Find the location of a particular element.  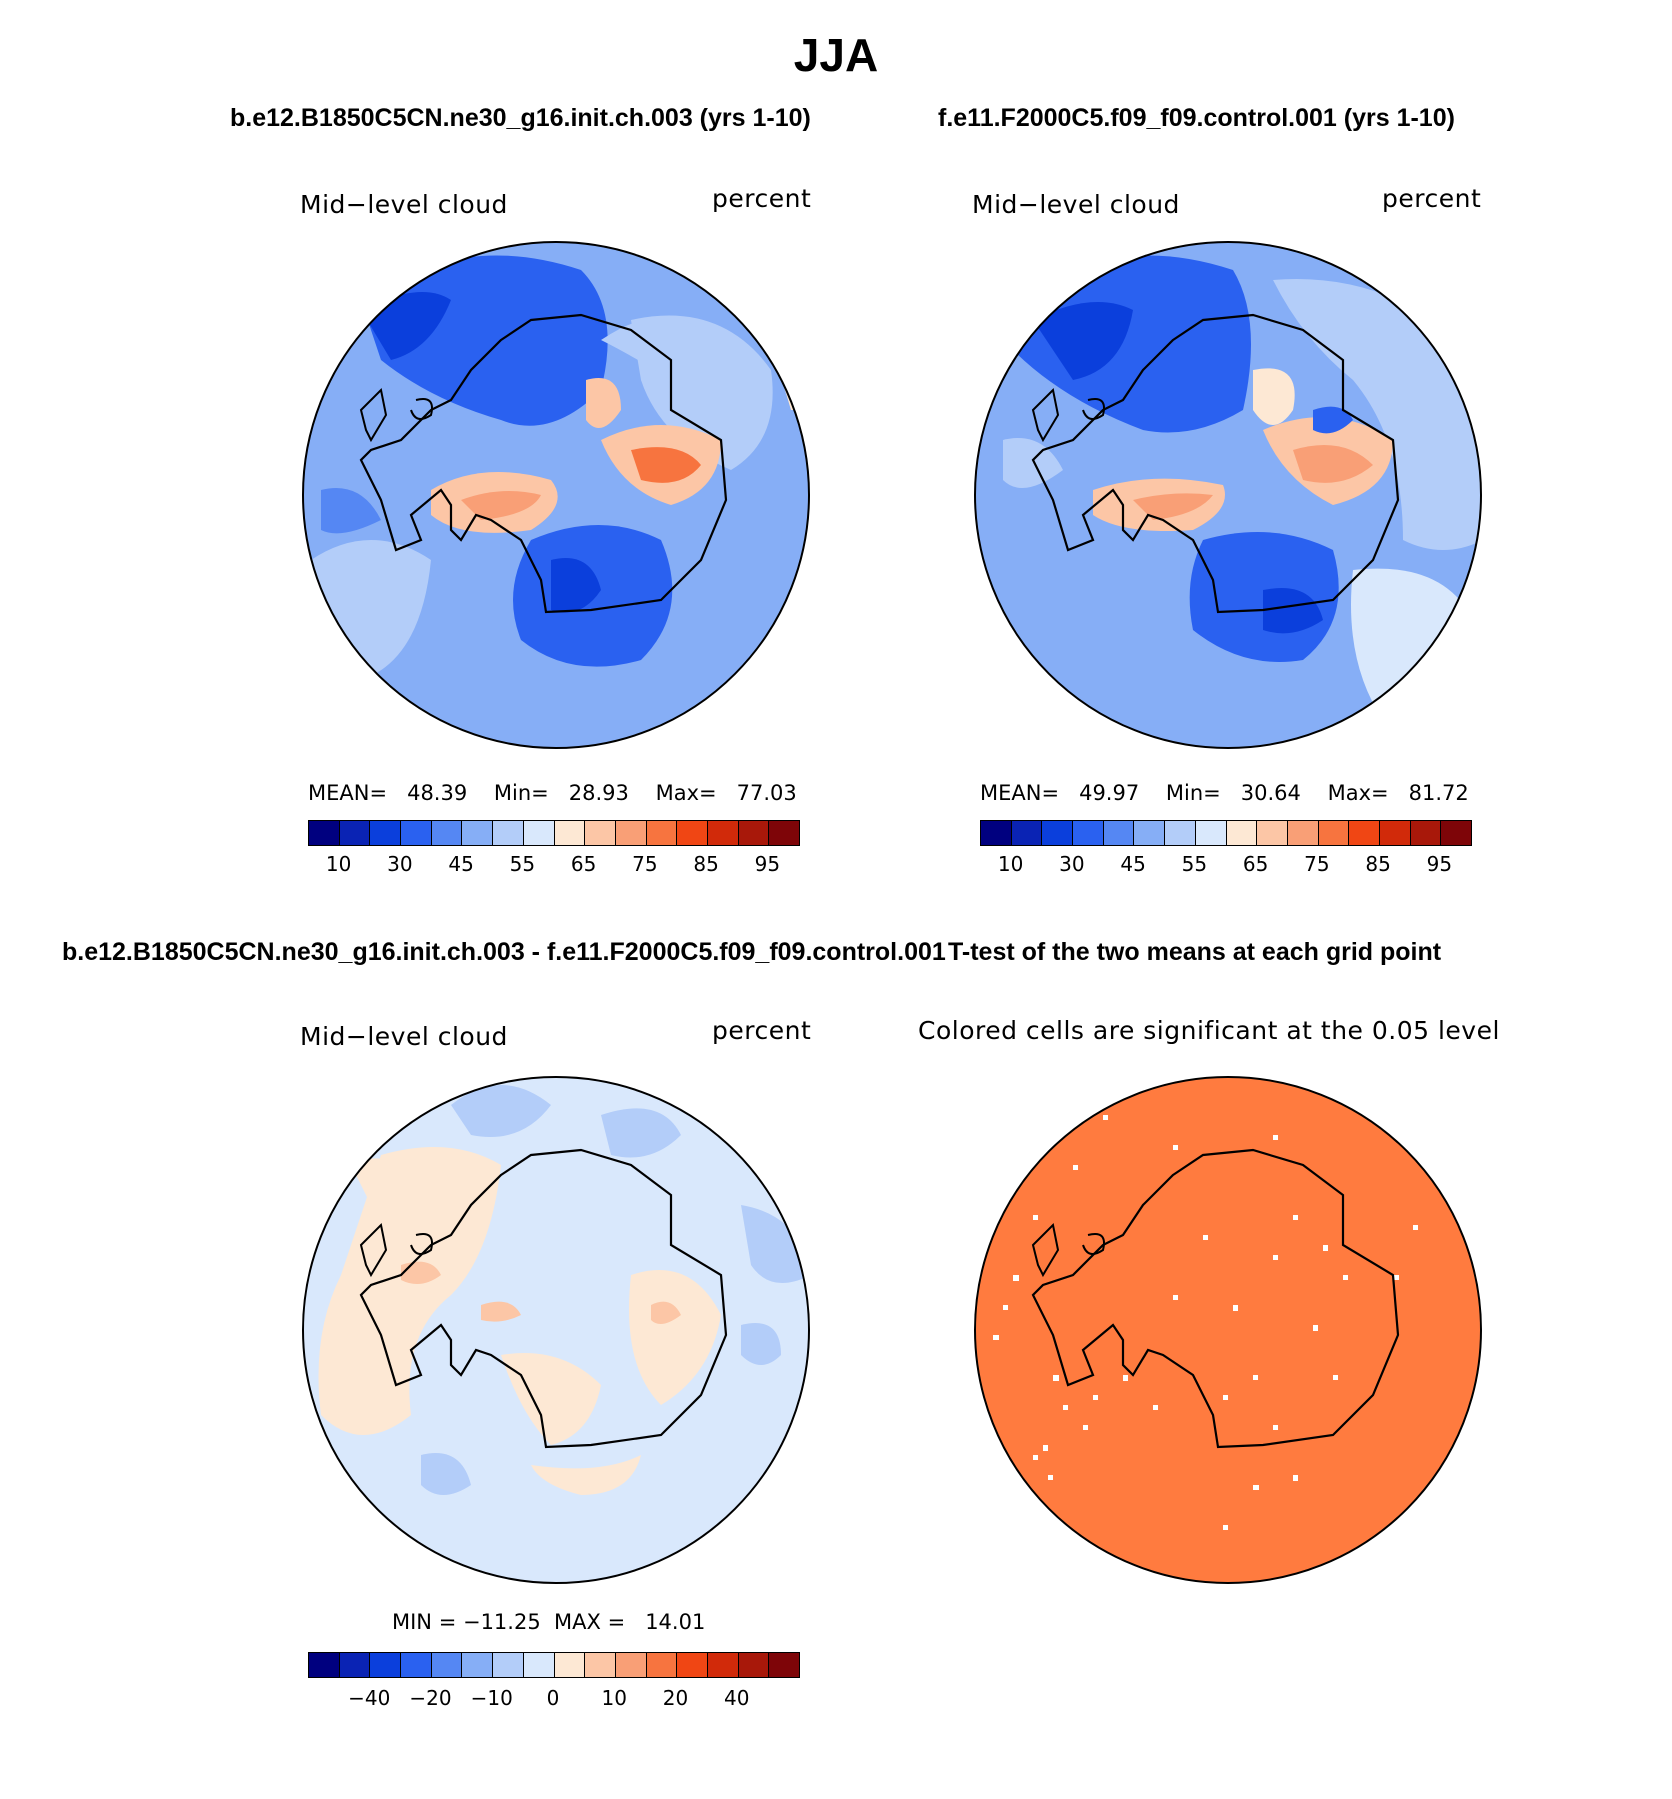

panel3-colorbar-ticks: −40 −20 −10 0 10 20 40 is located at coordinates (553, 1699).